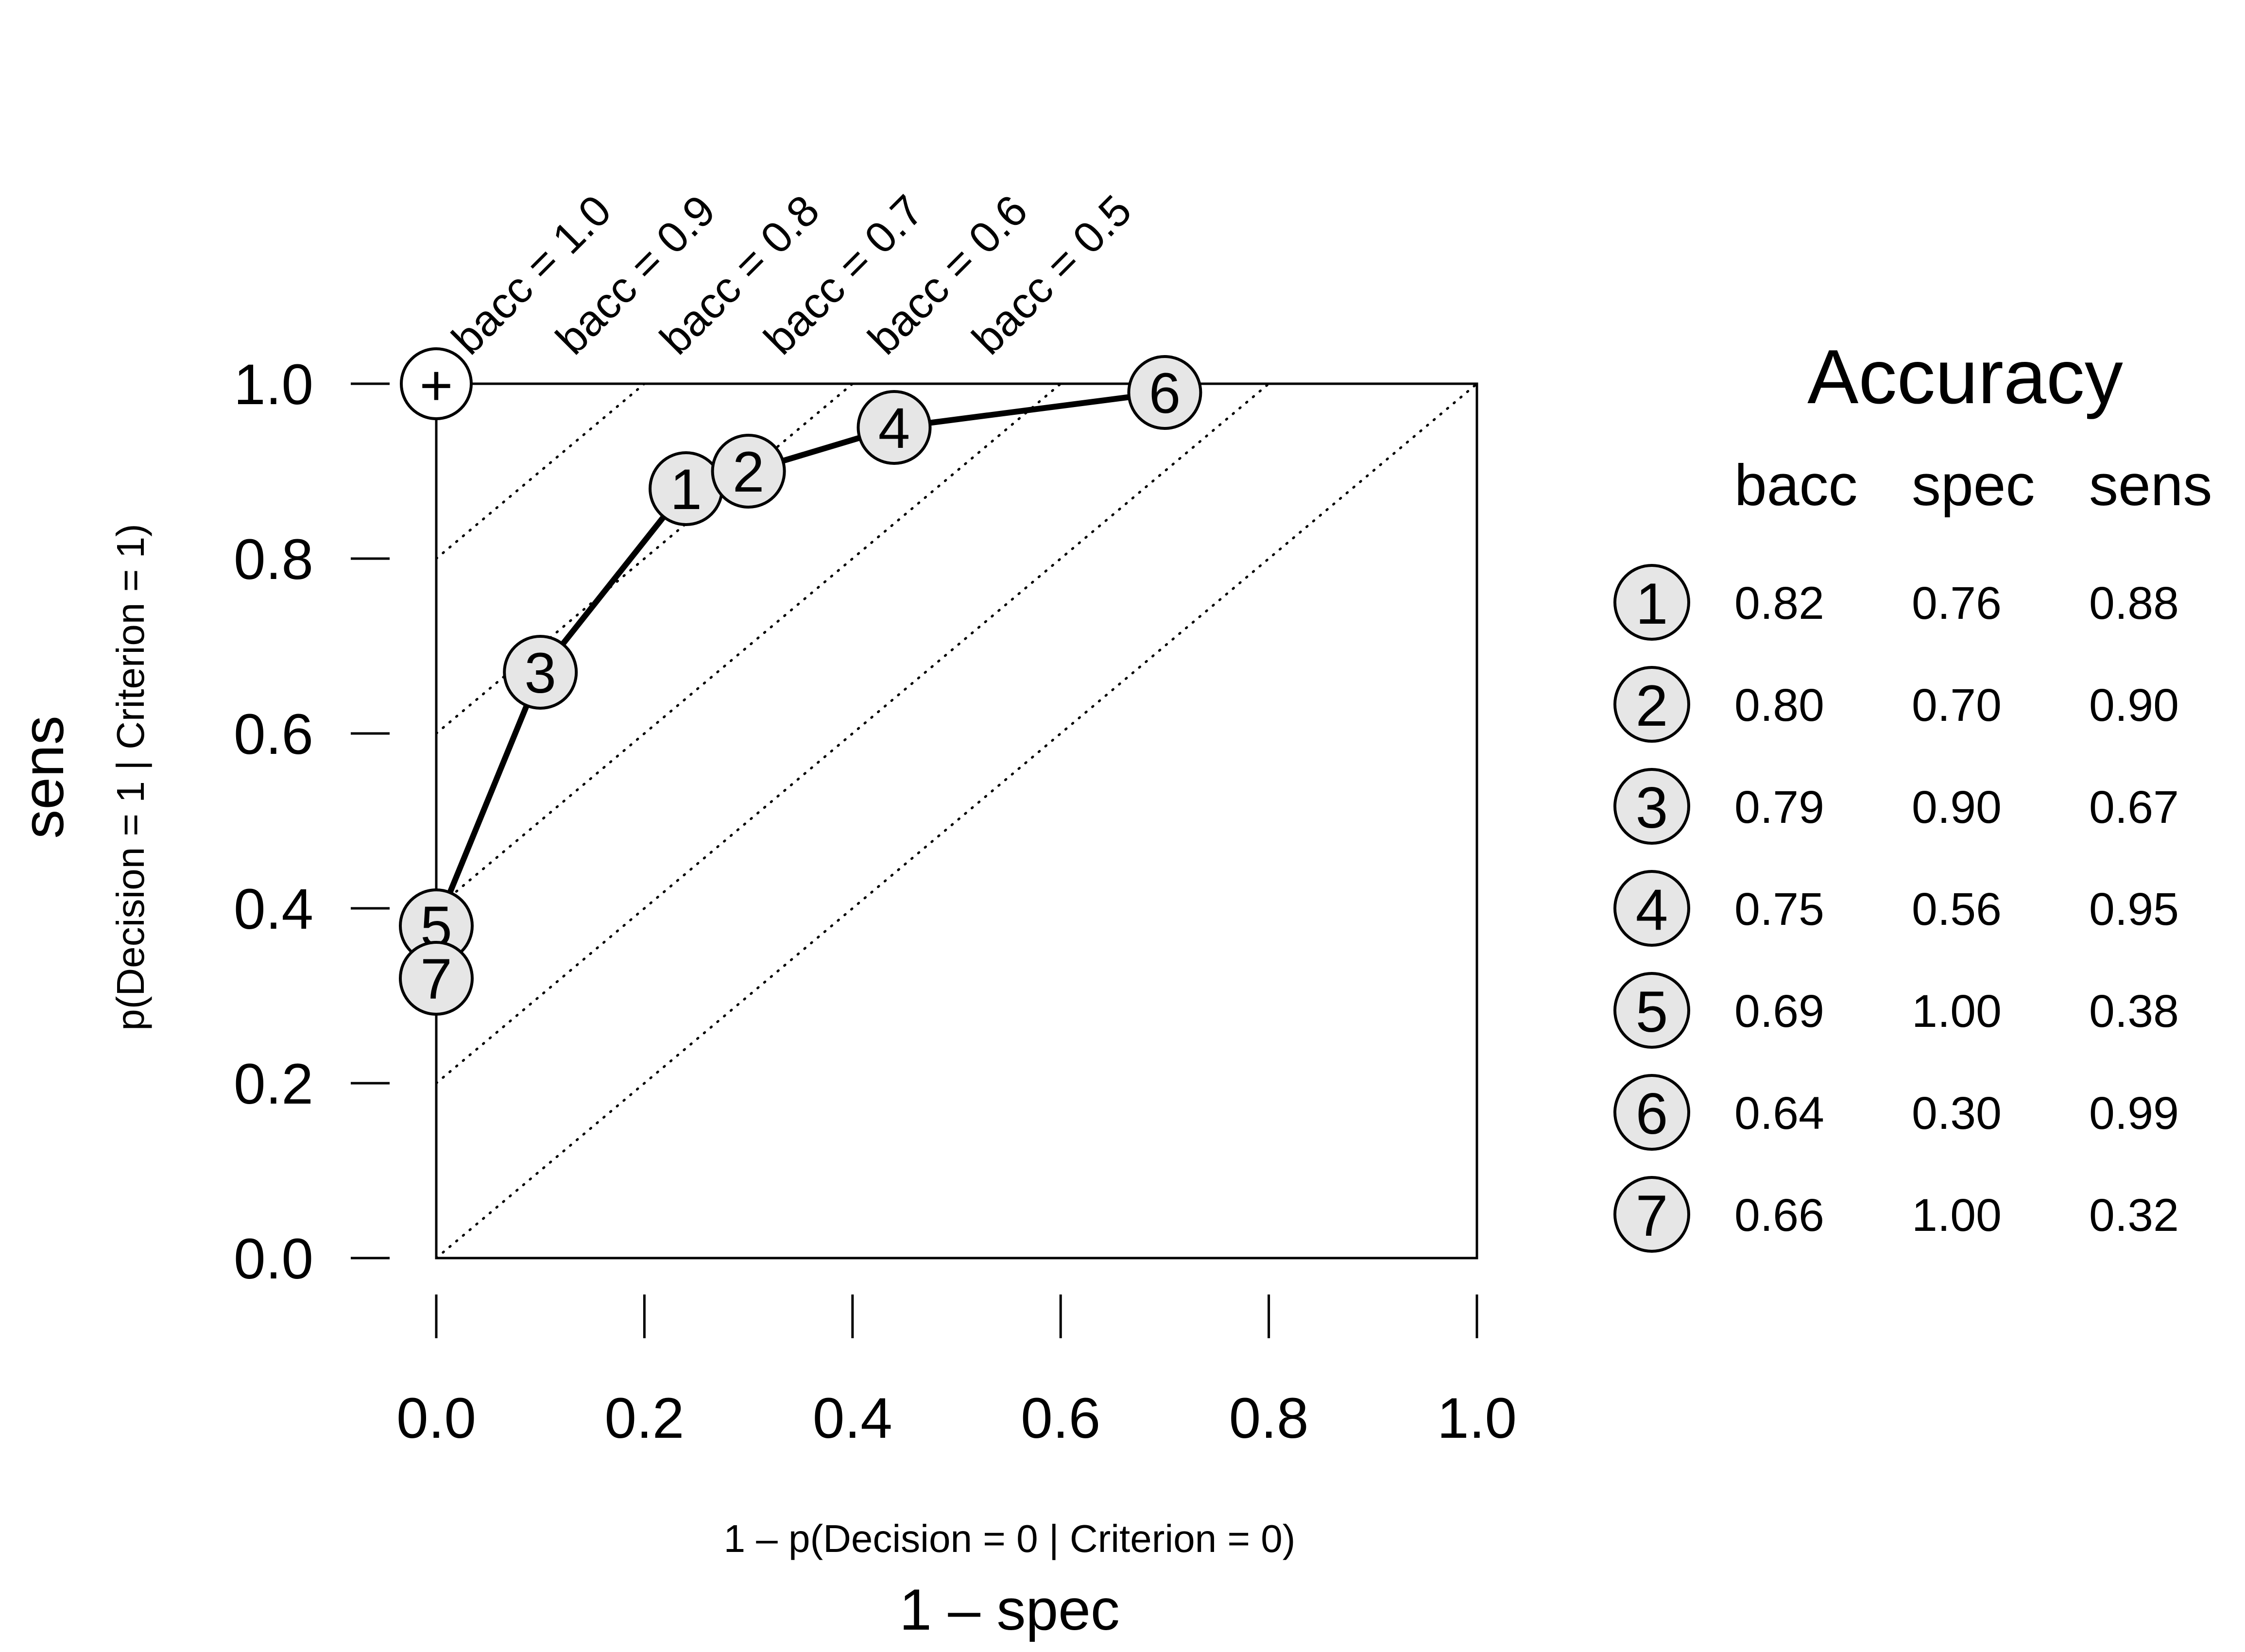 This screenshot has width=2245, height=1652. What do you see at coordinates (1957, 909) in the screenshot?
I see `legend-spec-4: 0.56` at bounding box center [1957, 909].